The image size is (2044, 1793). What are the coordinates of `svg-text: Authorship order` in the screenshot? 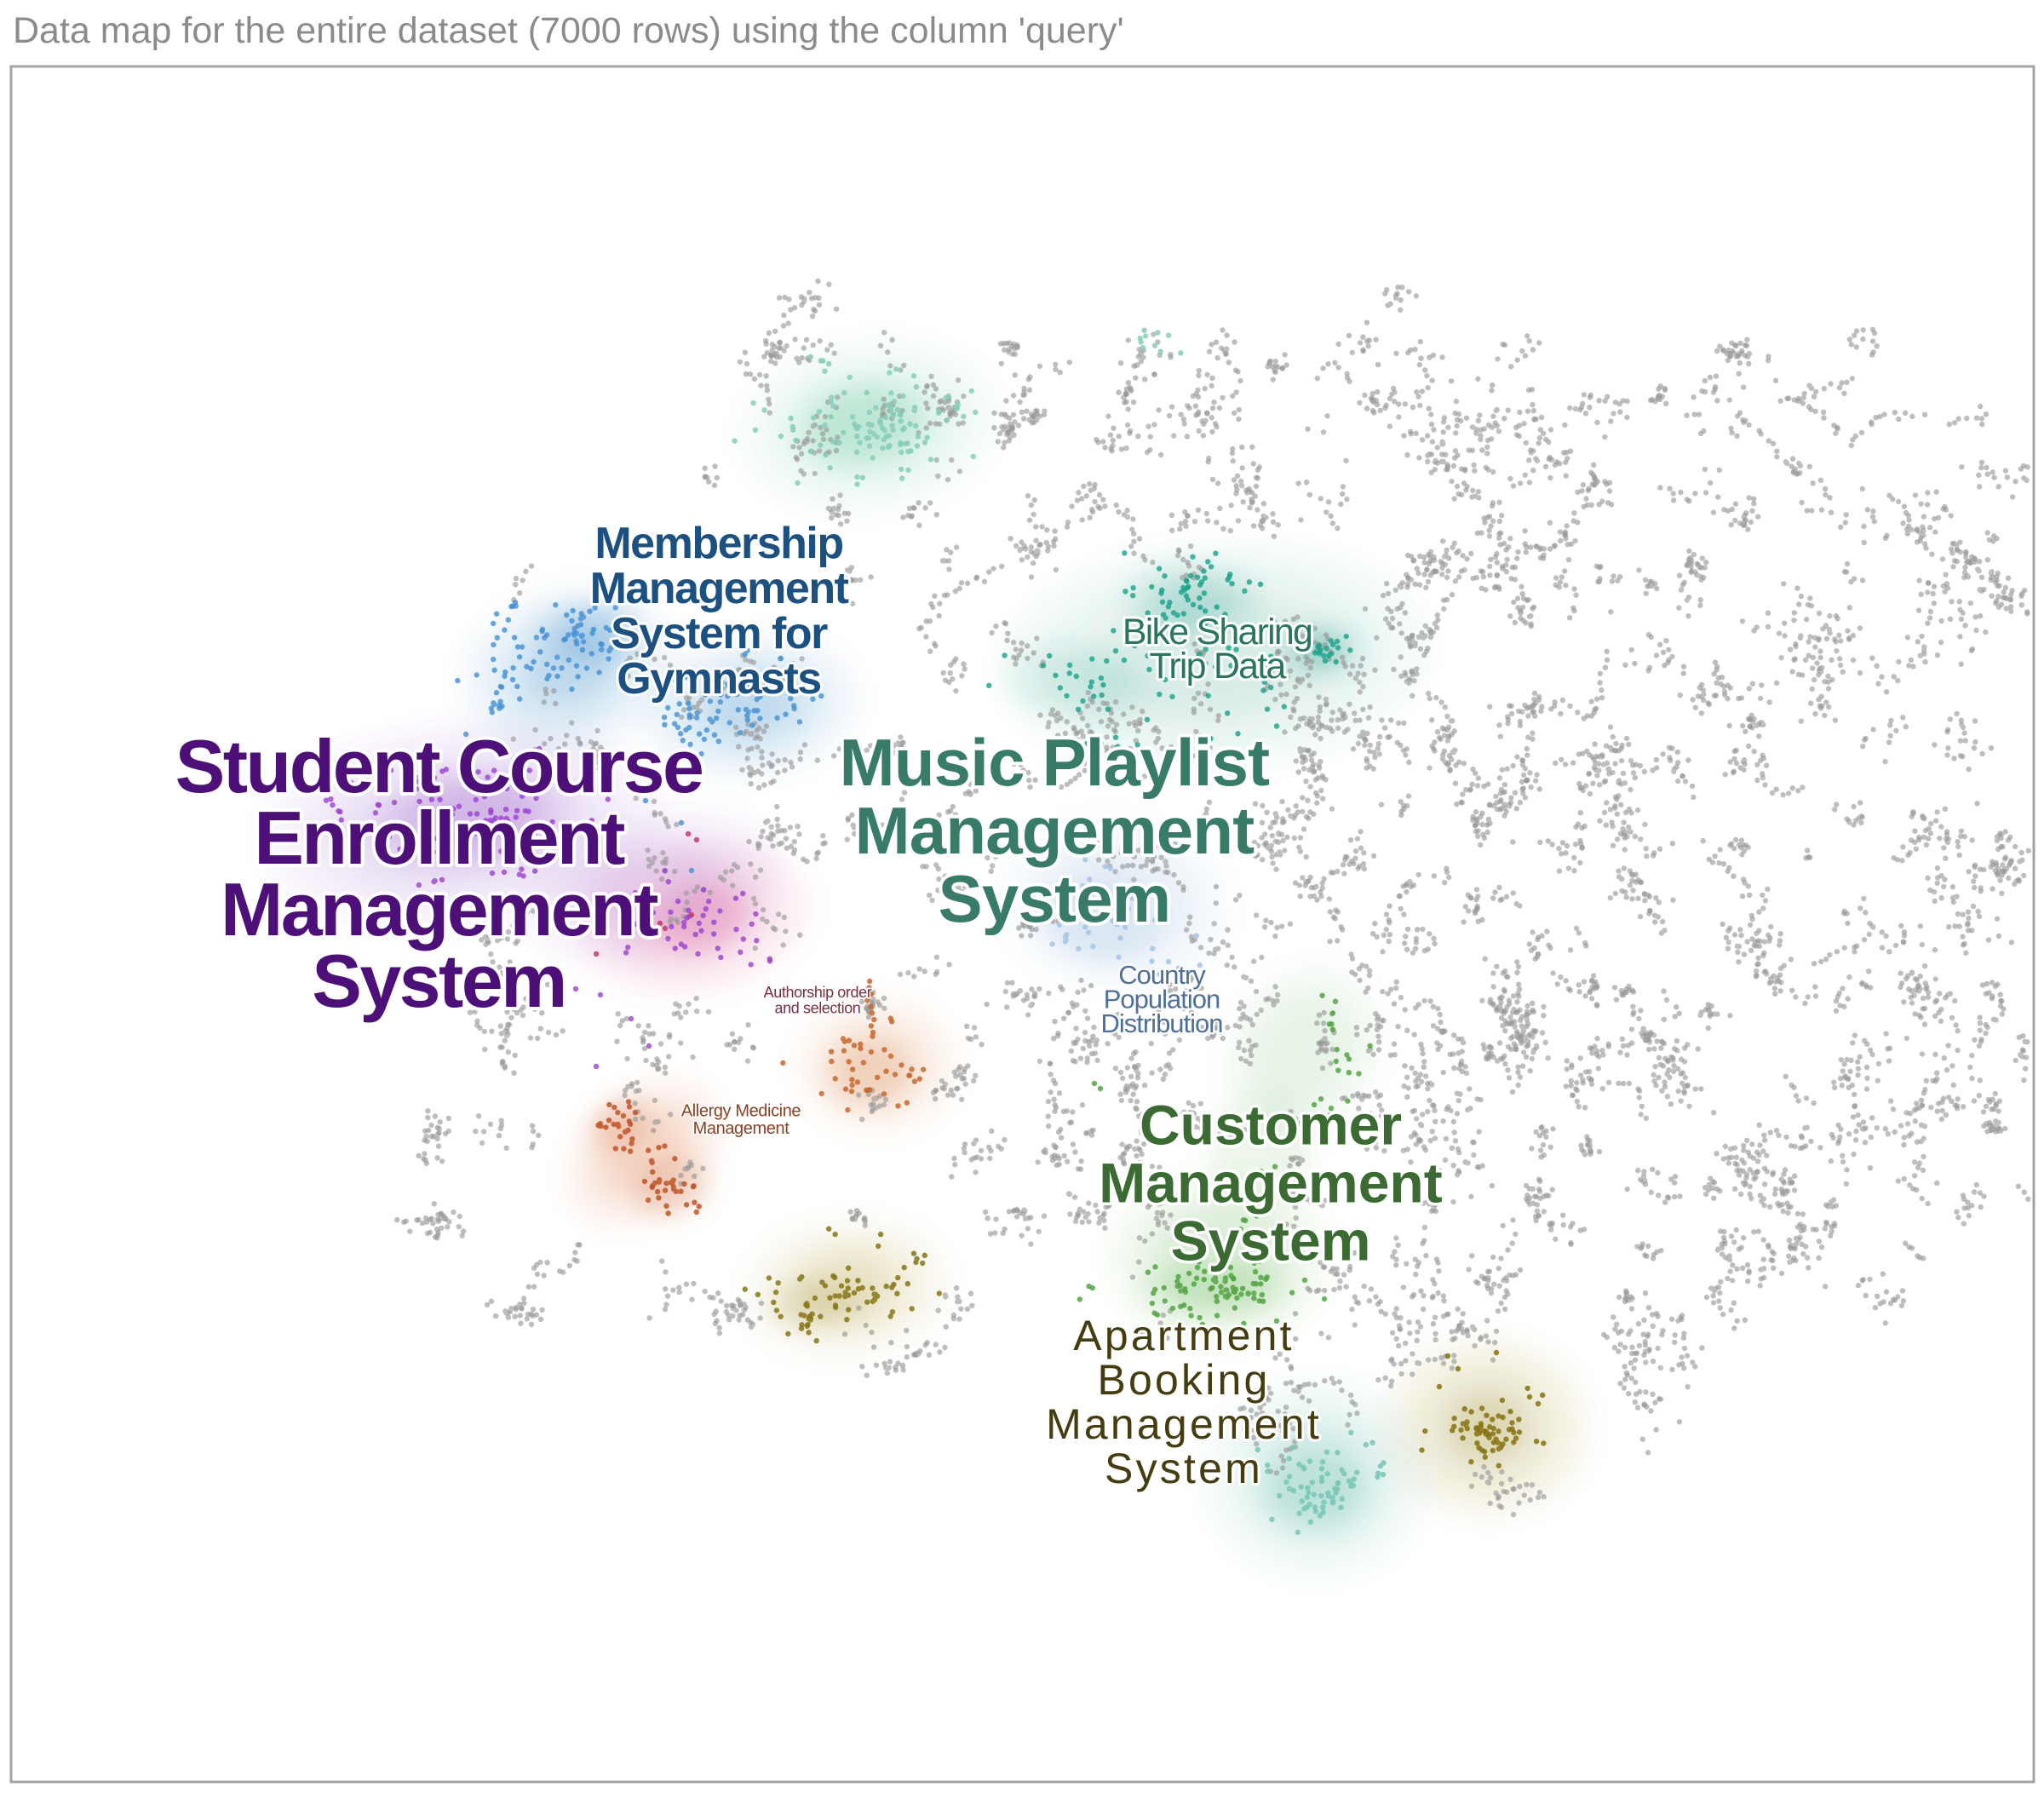 It's located at (818, 993).